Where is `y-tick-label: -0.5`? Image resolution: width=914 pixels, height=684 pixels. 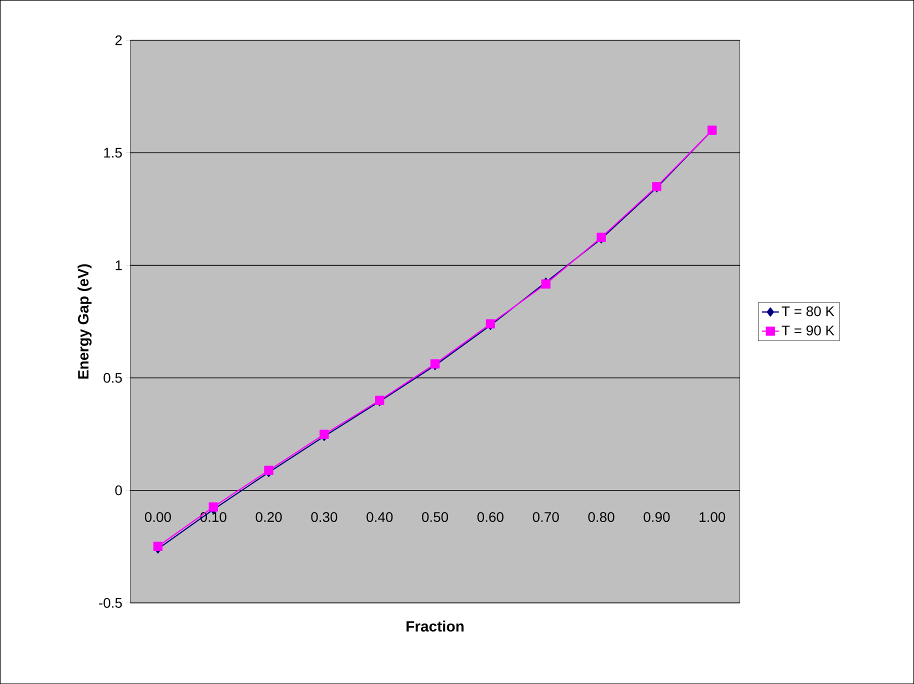 y-tick-label: -0.5 is located at coordinates (110, 603).